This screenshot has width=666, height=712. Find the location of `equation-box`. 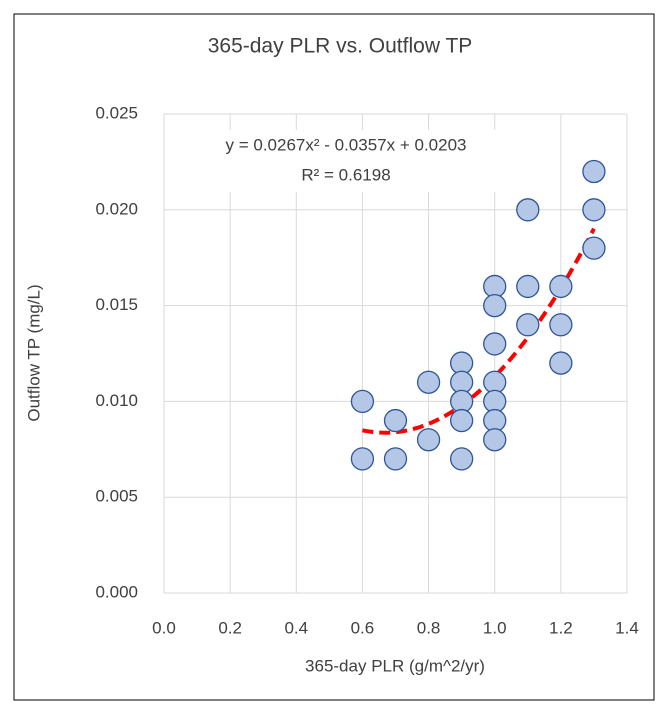

equation-box is located at coordinates (346, 161).